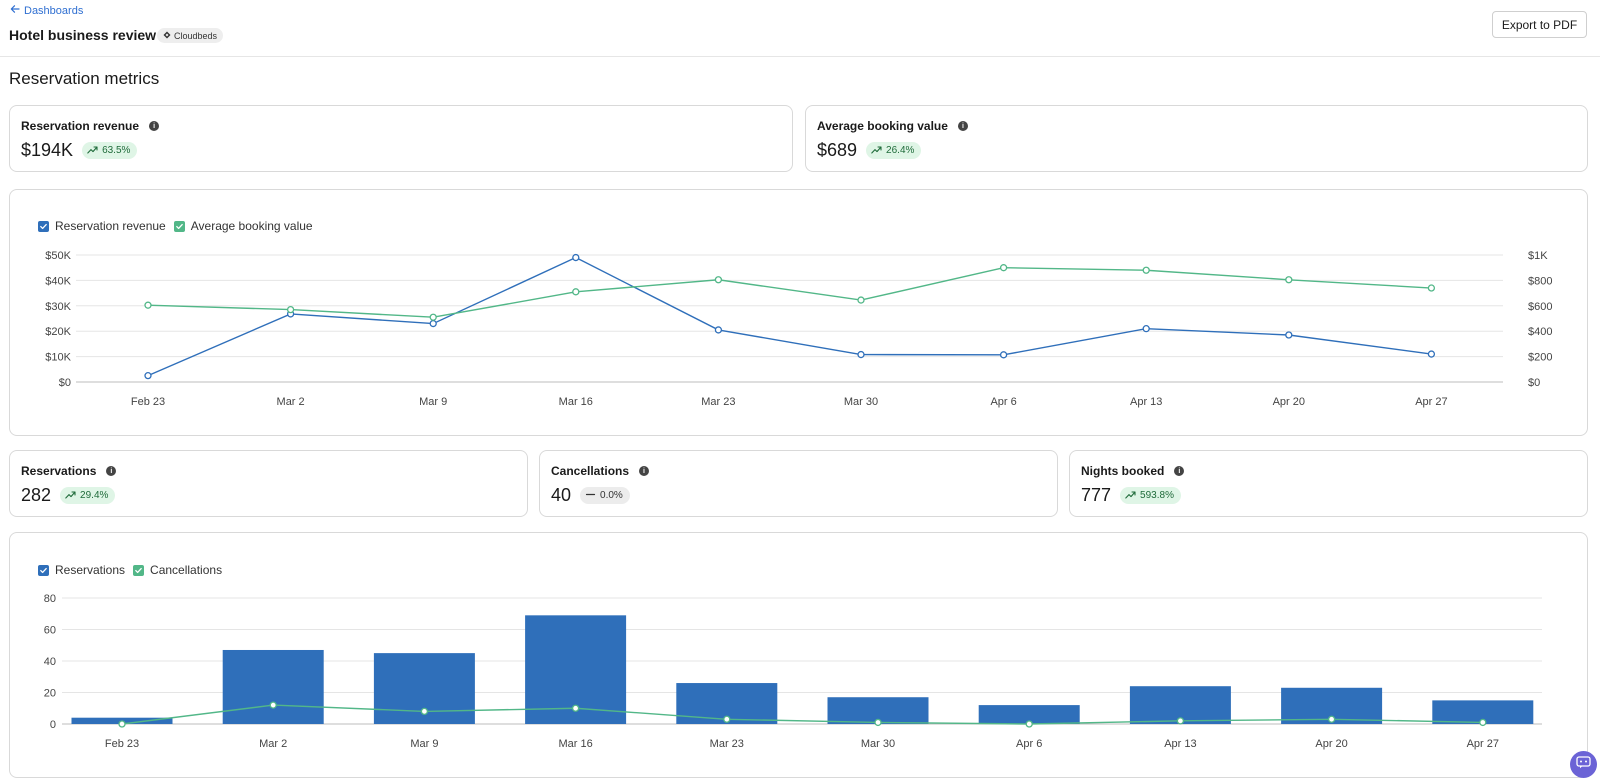 This screenshot has width=1600, height=782. What do you see at coordinates (58, 307) in the screenshot?
I see `y-tick-label-left: $30K` at bounding box center [58, 307].